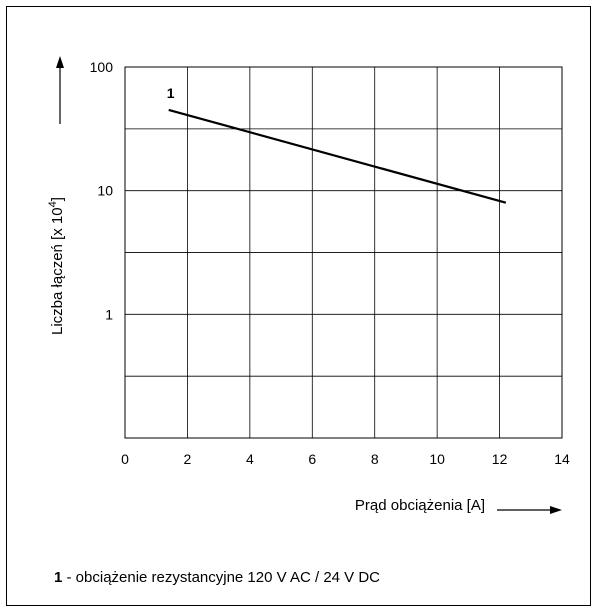 This screenshot has height=606, width=600. Describe the element at coordinates (312, 459) in the screenshot. I see `x-tick-label: 6` at that location.